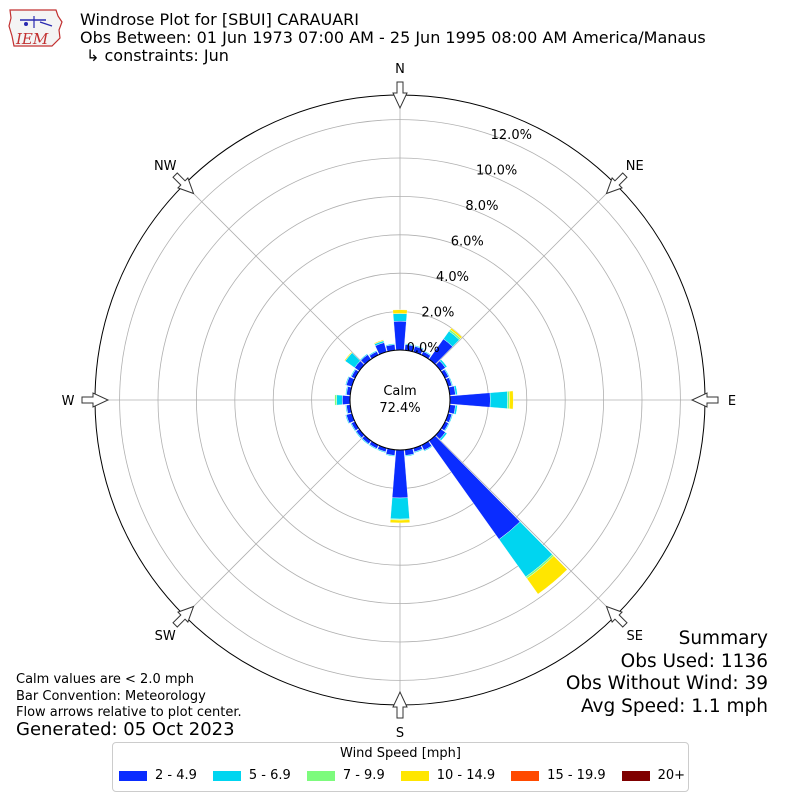 This screenshot has height=800, width=800. What do you see at coordinates (157, 55) in the screenshot?
I see `constraints: ↳ constraints: Jun` at bounding box center [157, 55].